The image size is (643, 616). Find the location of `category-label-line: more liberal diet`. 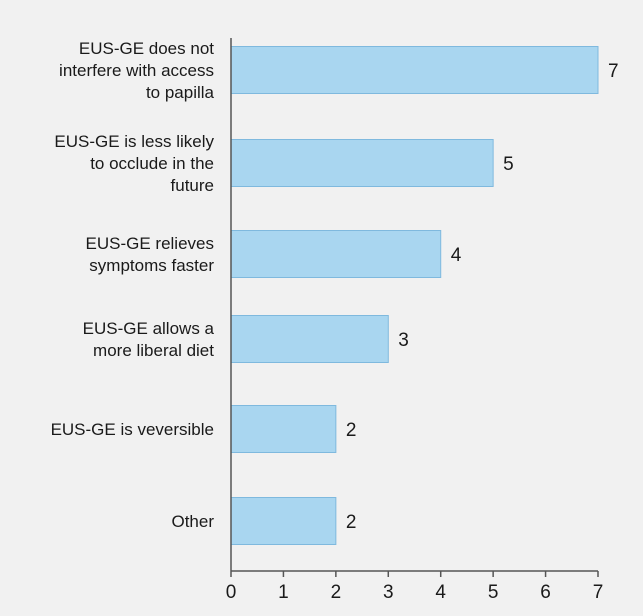

category-label-line: more liberal diet is located at coordinates (153, 350).